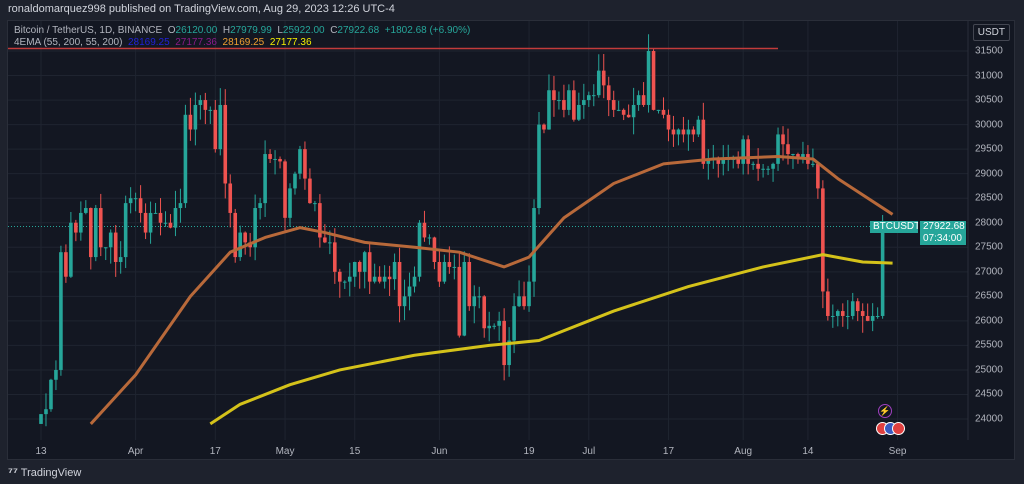 Image resolution: width=1024 pixels, height=484 pixels. I want to click on close-value: 27922.68, so click(358, 30).